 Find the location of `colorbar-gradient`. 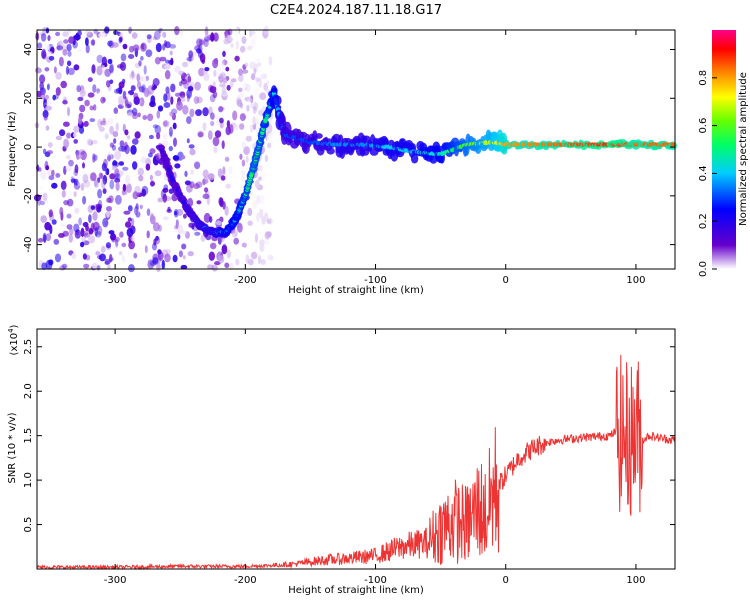

colorbar-gradient is located at coordinates (724, 149).